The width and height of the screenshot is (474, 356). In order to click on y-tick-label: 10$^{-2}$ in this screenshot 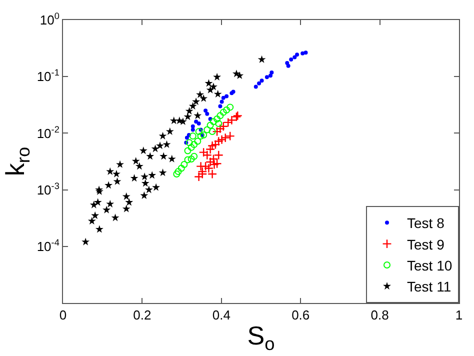, I will do `click(48, 132)`.